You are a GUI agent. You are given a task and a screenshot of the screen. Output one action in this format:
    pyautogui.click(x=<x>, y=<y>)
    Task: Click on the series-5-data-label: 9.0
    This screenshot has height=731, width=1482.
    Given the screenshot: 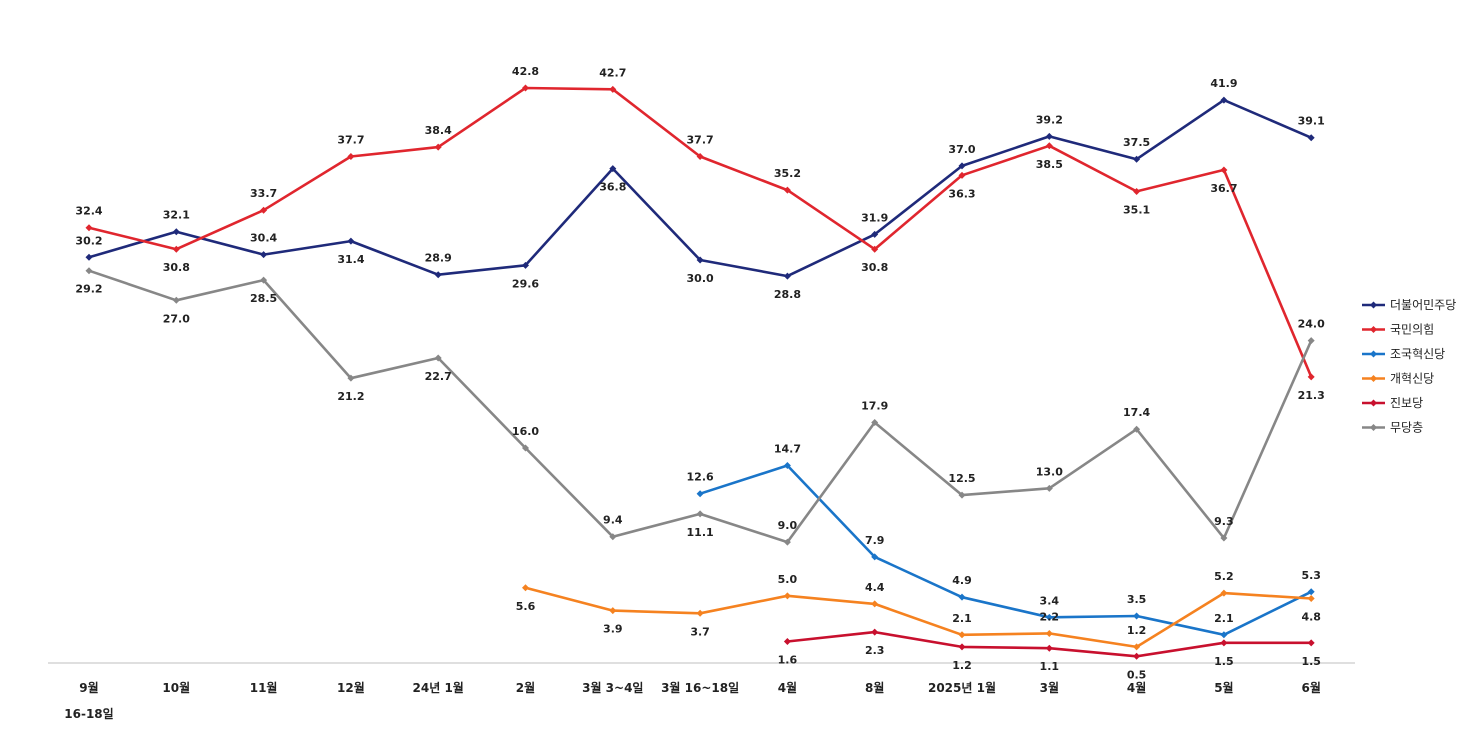 What is the action you would take?
    pyautogui.click(x=788, y=525)
    